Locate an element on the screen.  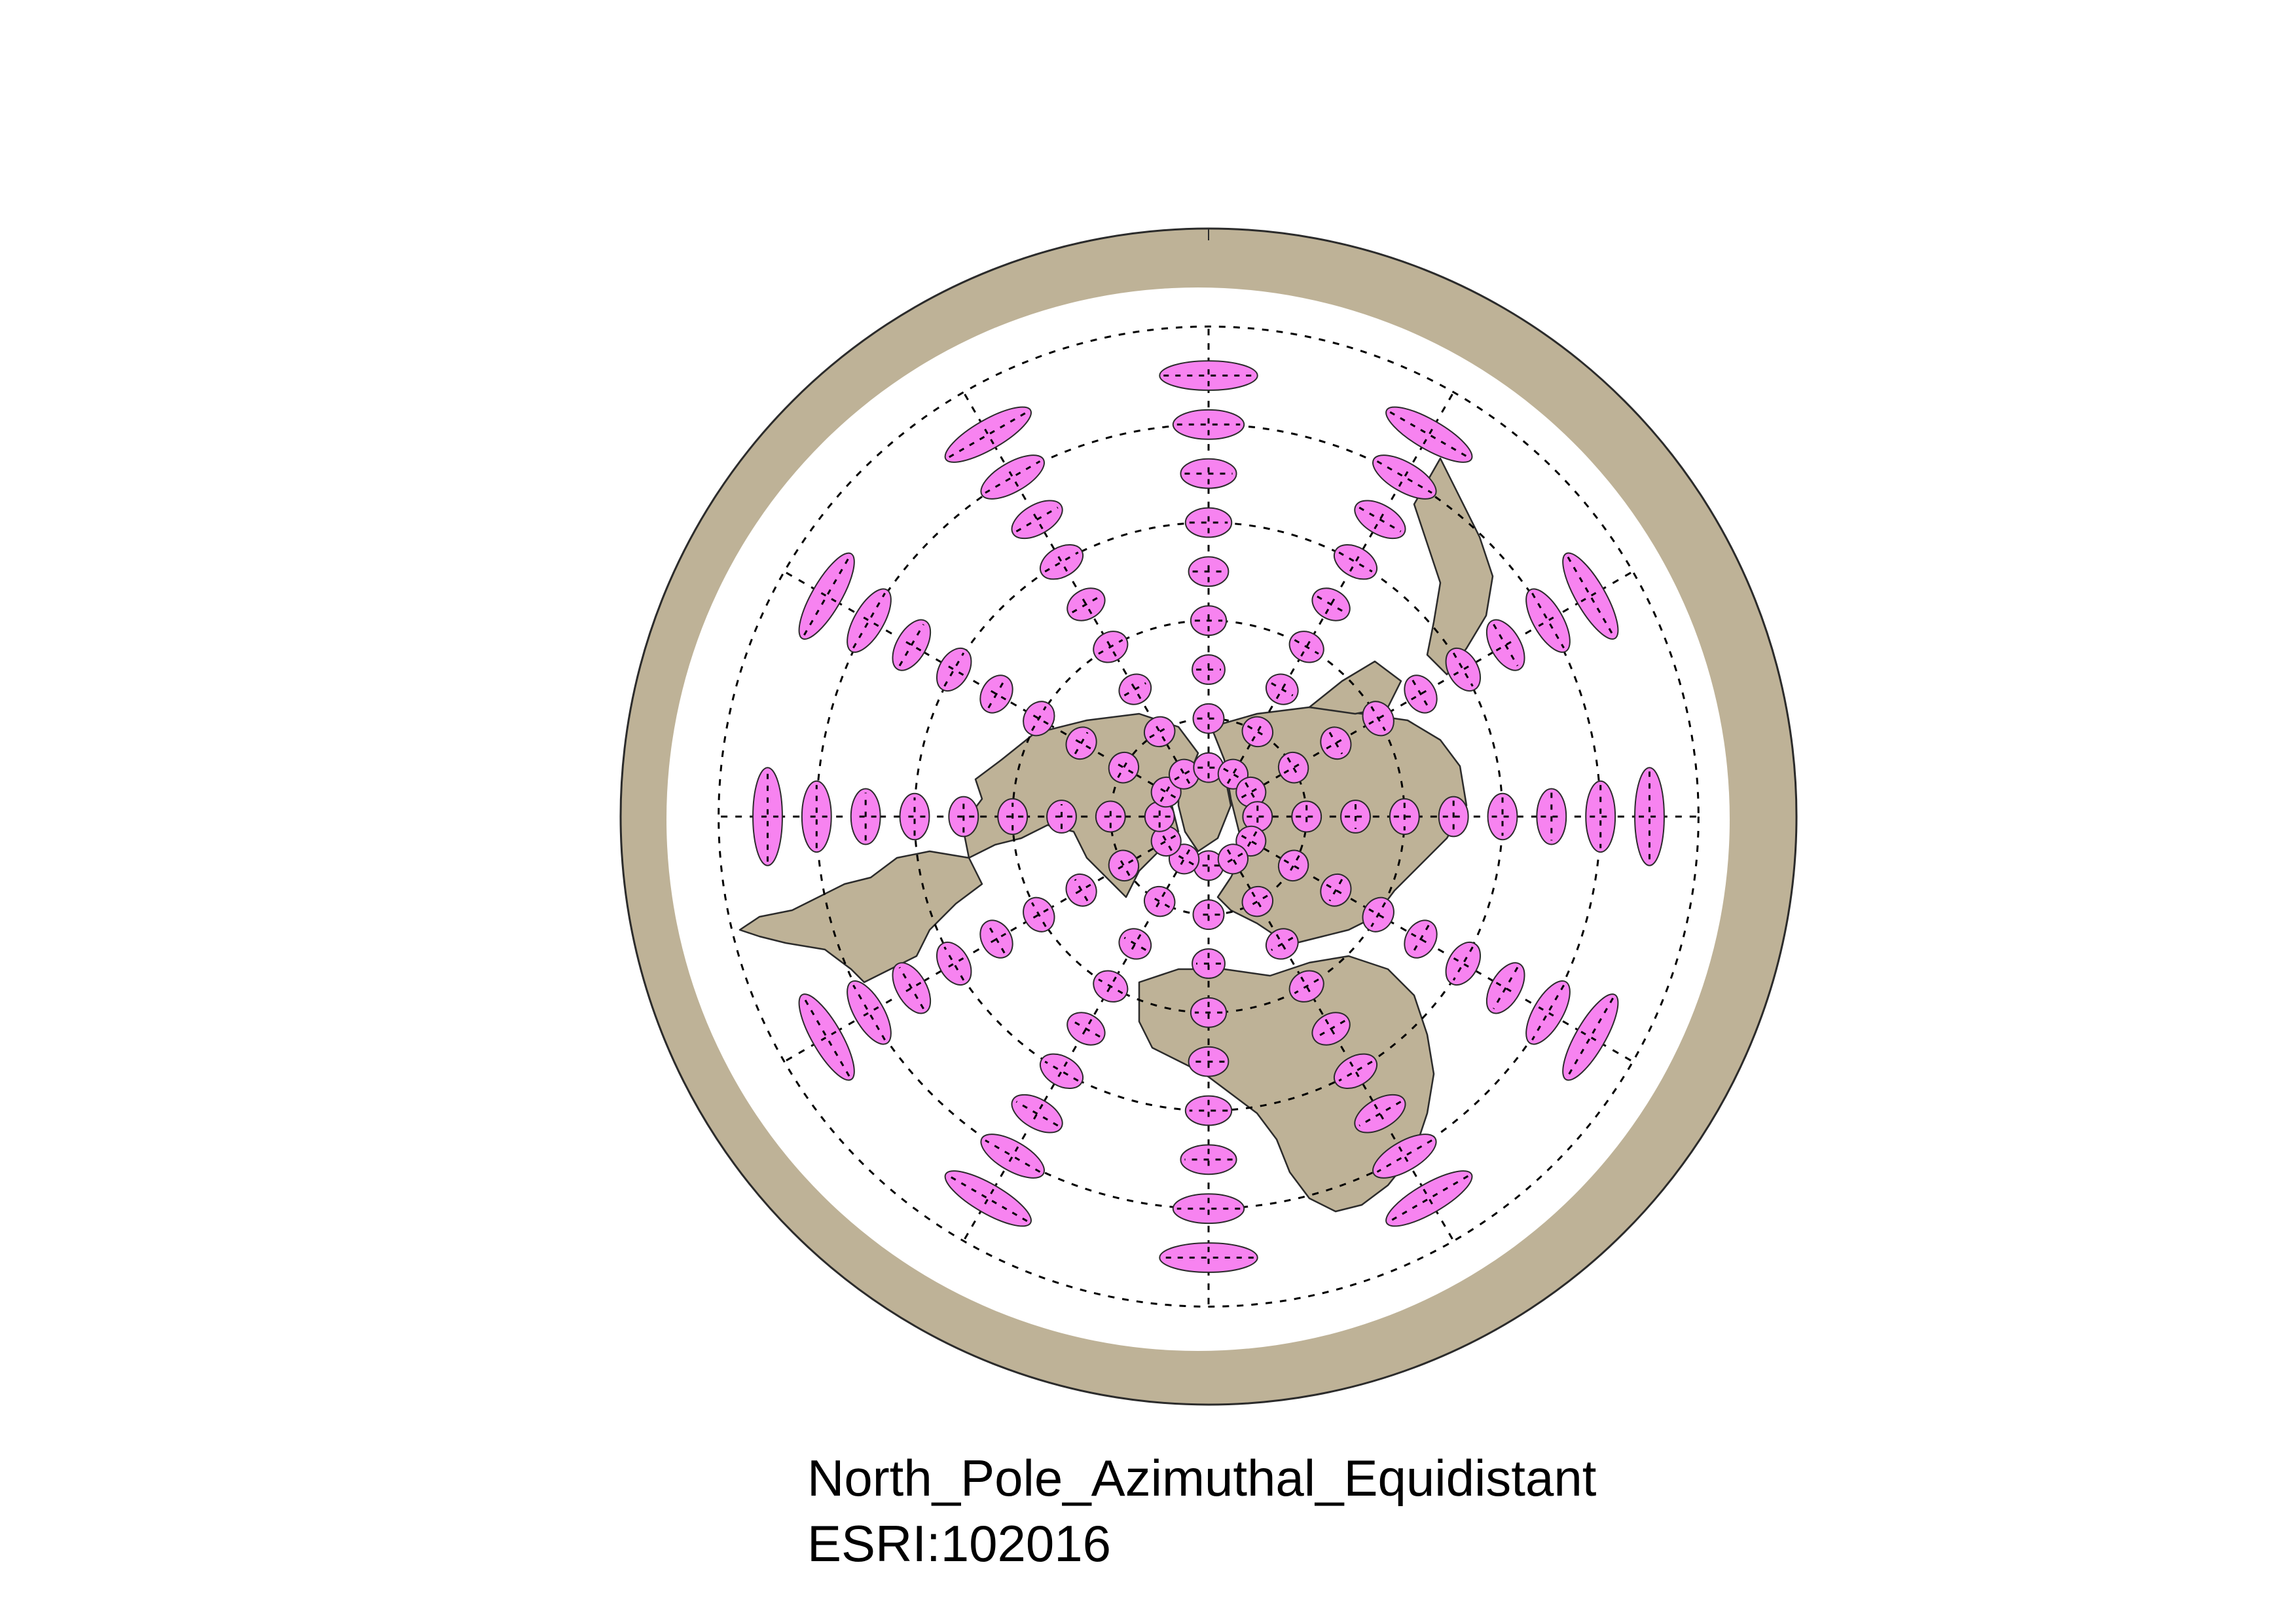
australia-landmass is located at coordinates (1355, 687).